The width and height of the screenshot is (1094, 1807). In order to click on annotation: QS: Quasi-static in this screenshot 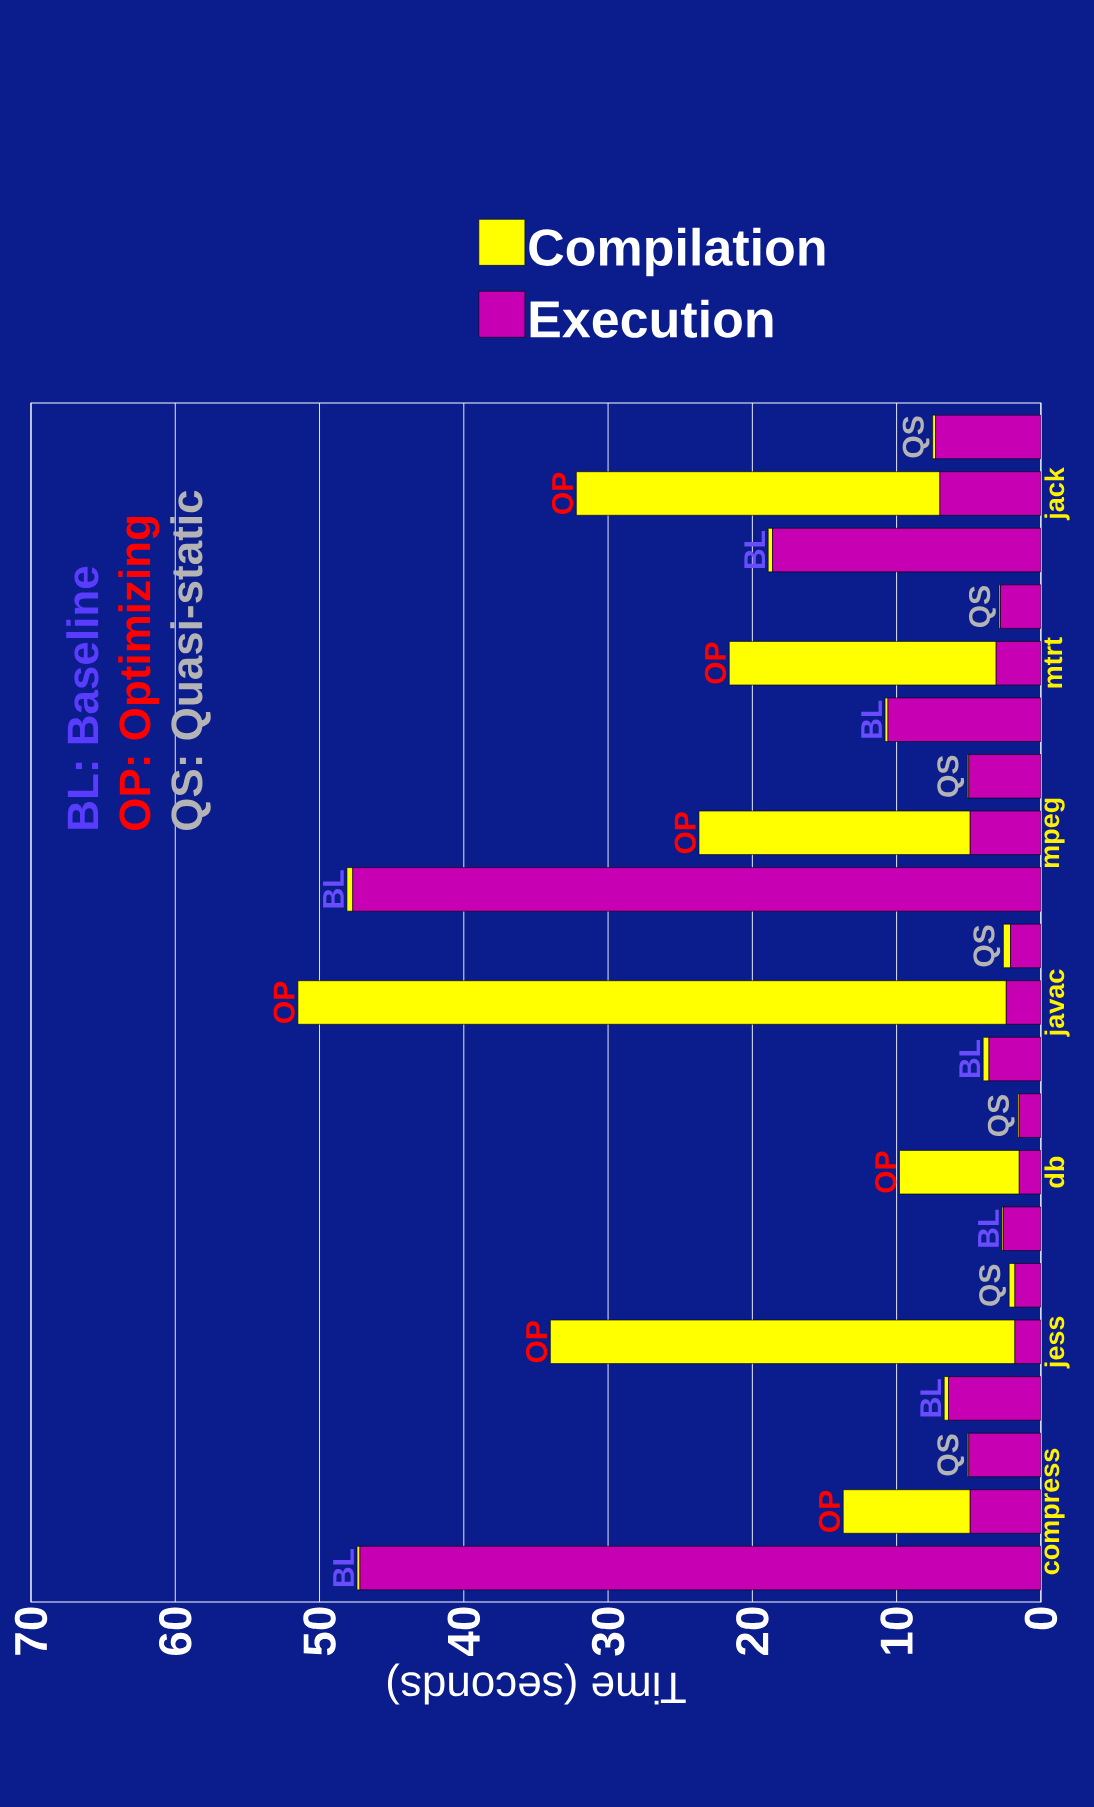, I will do `click(190, 660)`.